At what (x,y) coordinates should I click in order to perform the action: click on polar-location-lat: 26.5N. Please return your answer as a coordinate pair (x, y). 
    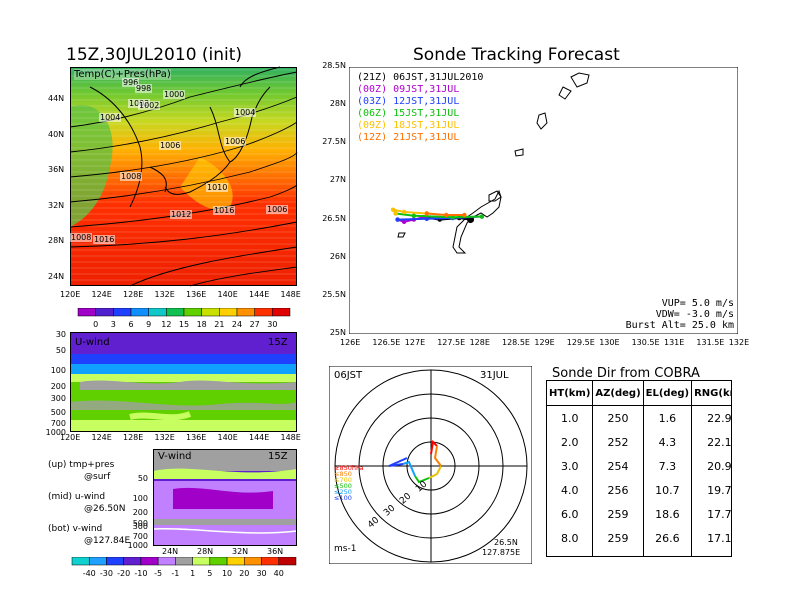
    Looking at the image, I should click on (506, 542).